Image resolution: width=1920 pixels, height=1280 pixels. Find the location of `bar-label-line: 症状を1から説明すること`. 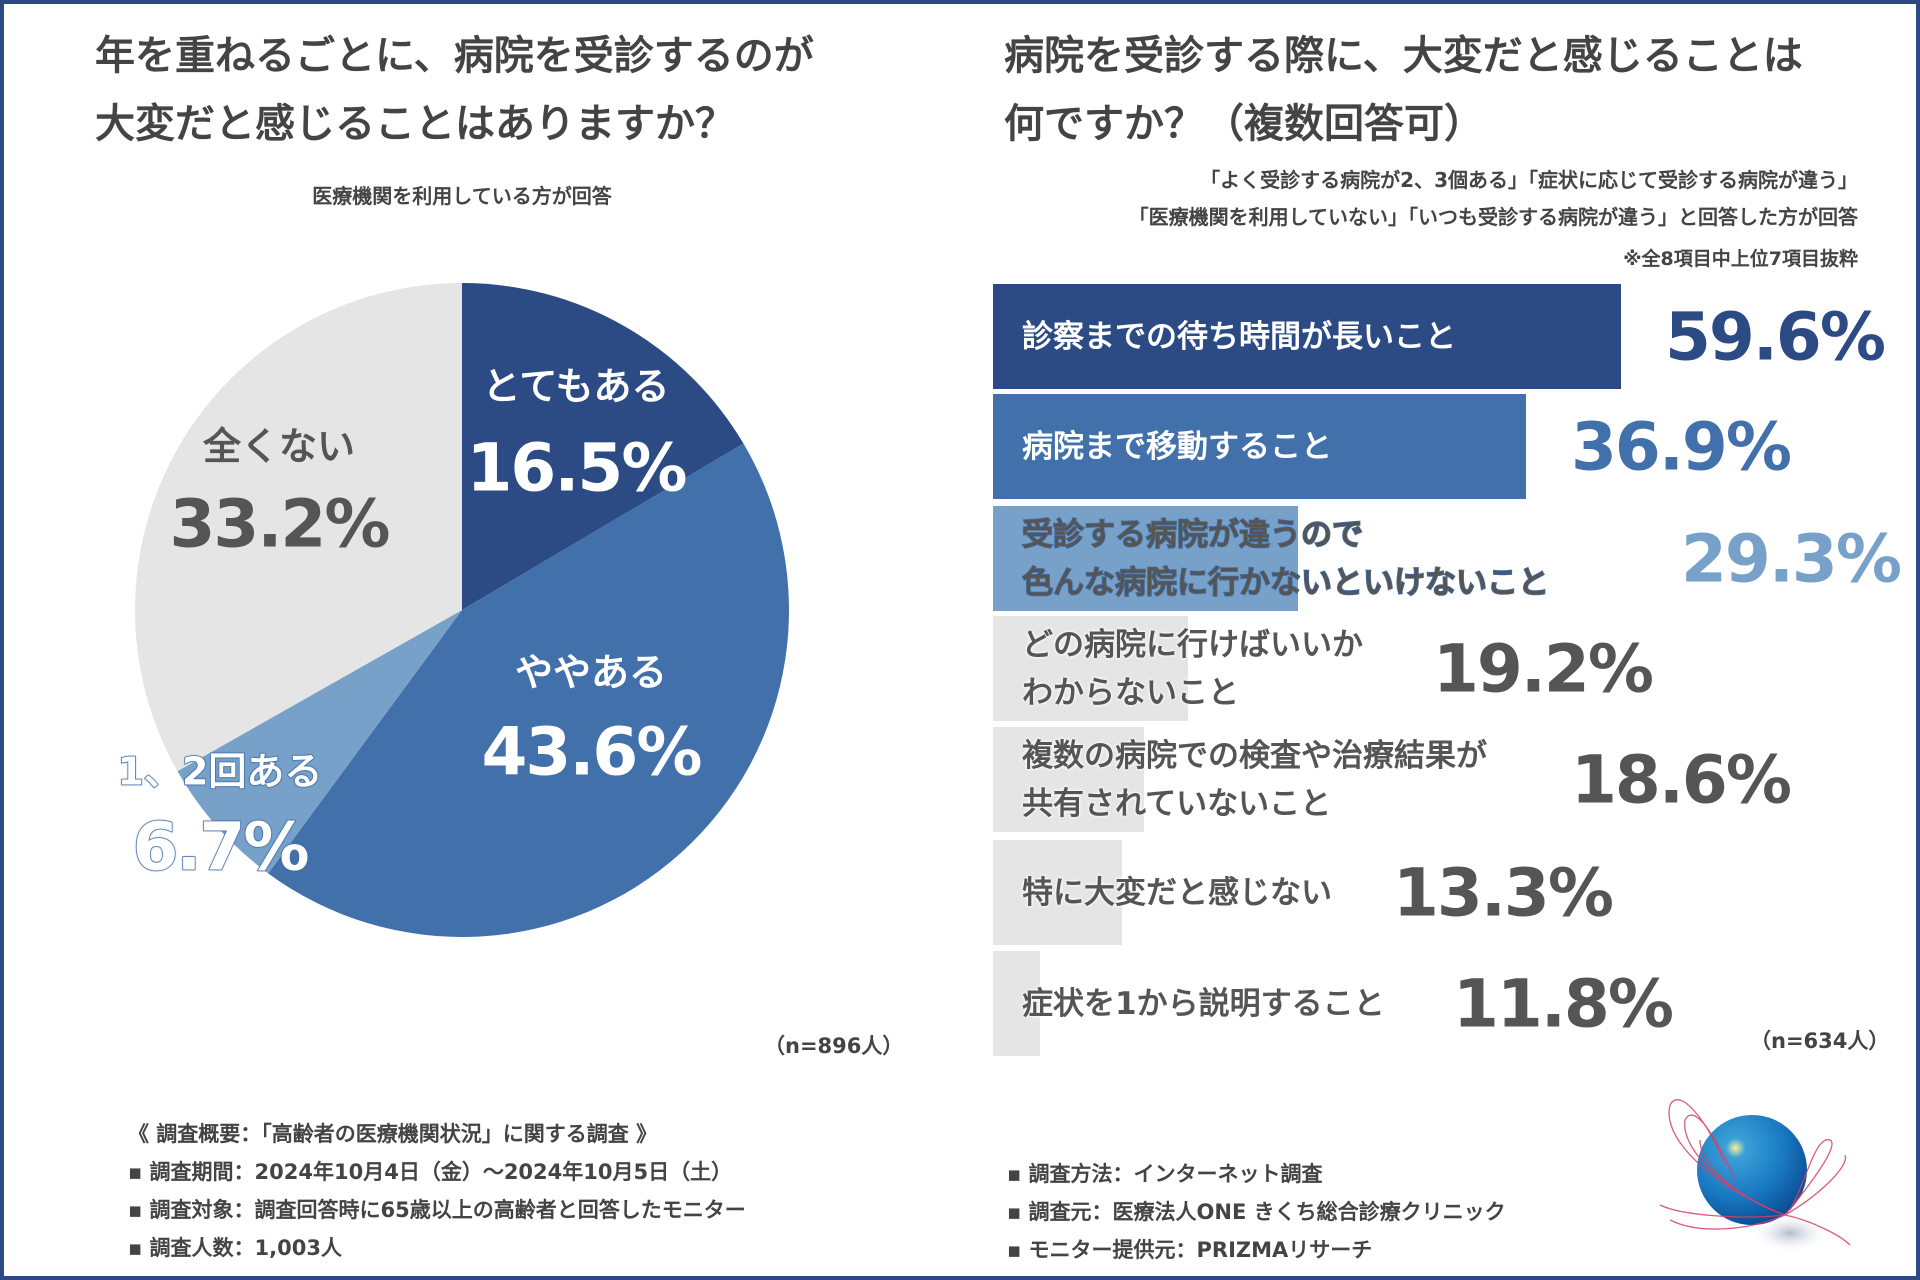

bar-label-line: 症状を1から説明すること is located at coordinates (1203, 1003).